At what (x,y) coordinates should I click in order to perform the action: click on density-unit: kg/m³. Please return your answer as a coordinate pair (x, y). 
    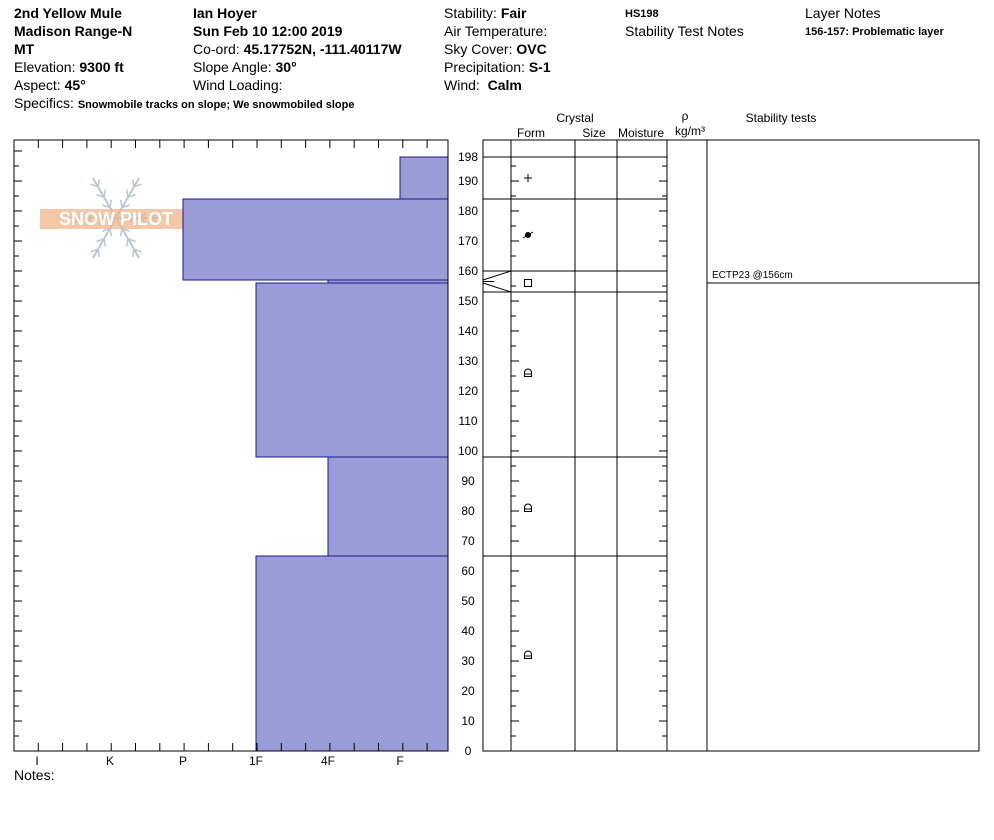
    Looking at the image, I should click on (690, 131).